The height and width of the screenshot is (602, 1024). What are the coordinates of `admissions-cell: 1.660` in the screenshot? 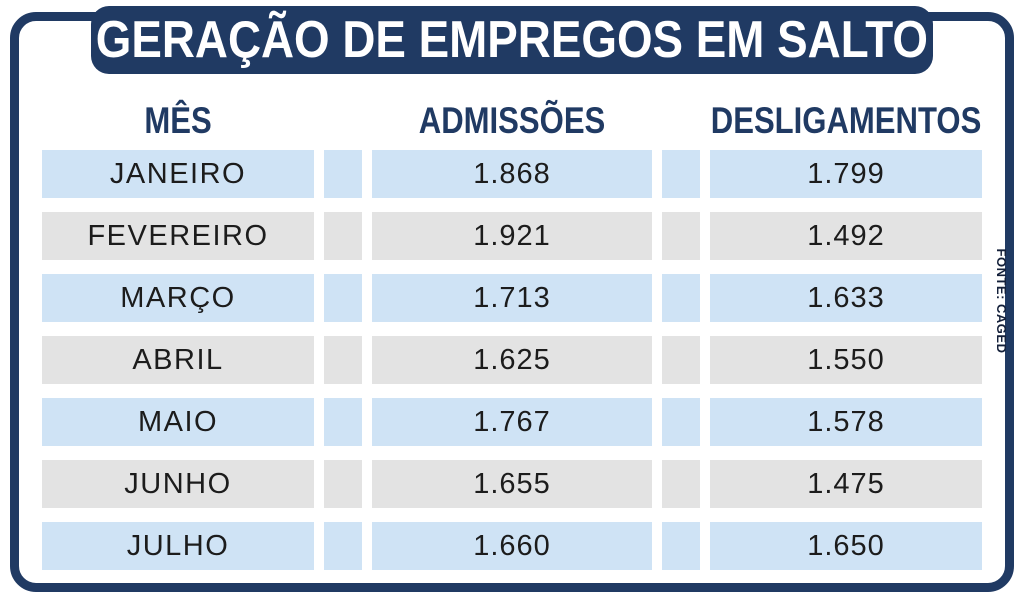 It's located at (512, 546).